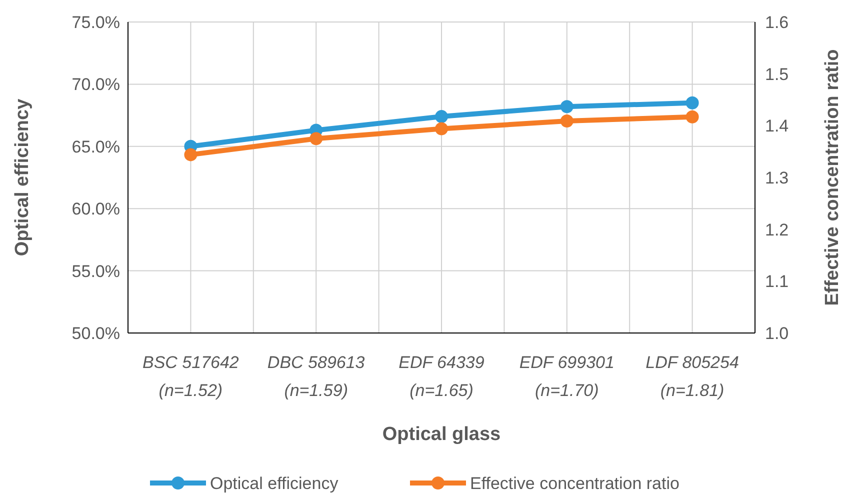 This screenshot has width=845, height=493. I want to click on y2-tick-label: 1.0, so click(777, 333).